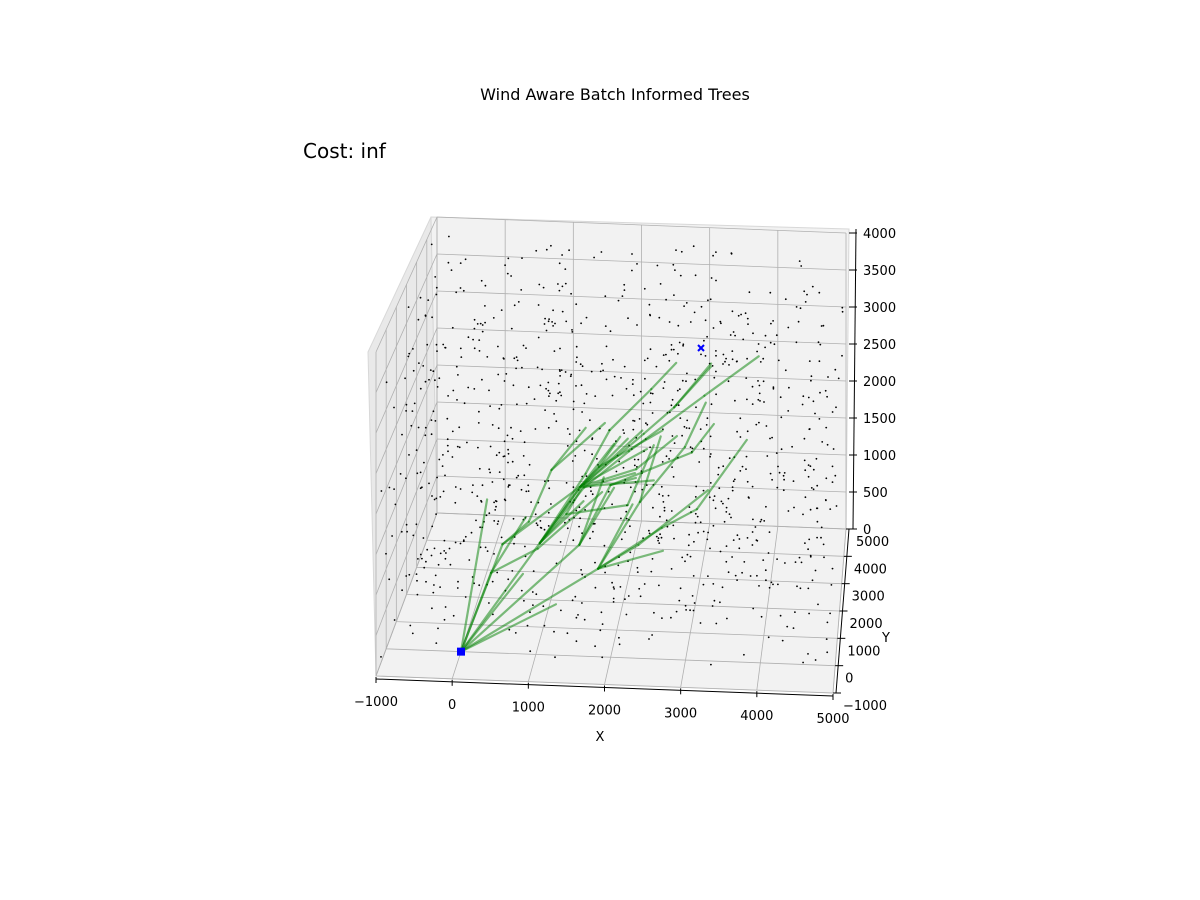  What do you see at coordinates (345, 151) in the screenshot?
I see `cost-annotation: Cost: inf` at bounding box center [345, 151].